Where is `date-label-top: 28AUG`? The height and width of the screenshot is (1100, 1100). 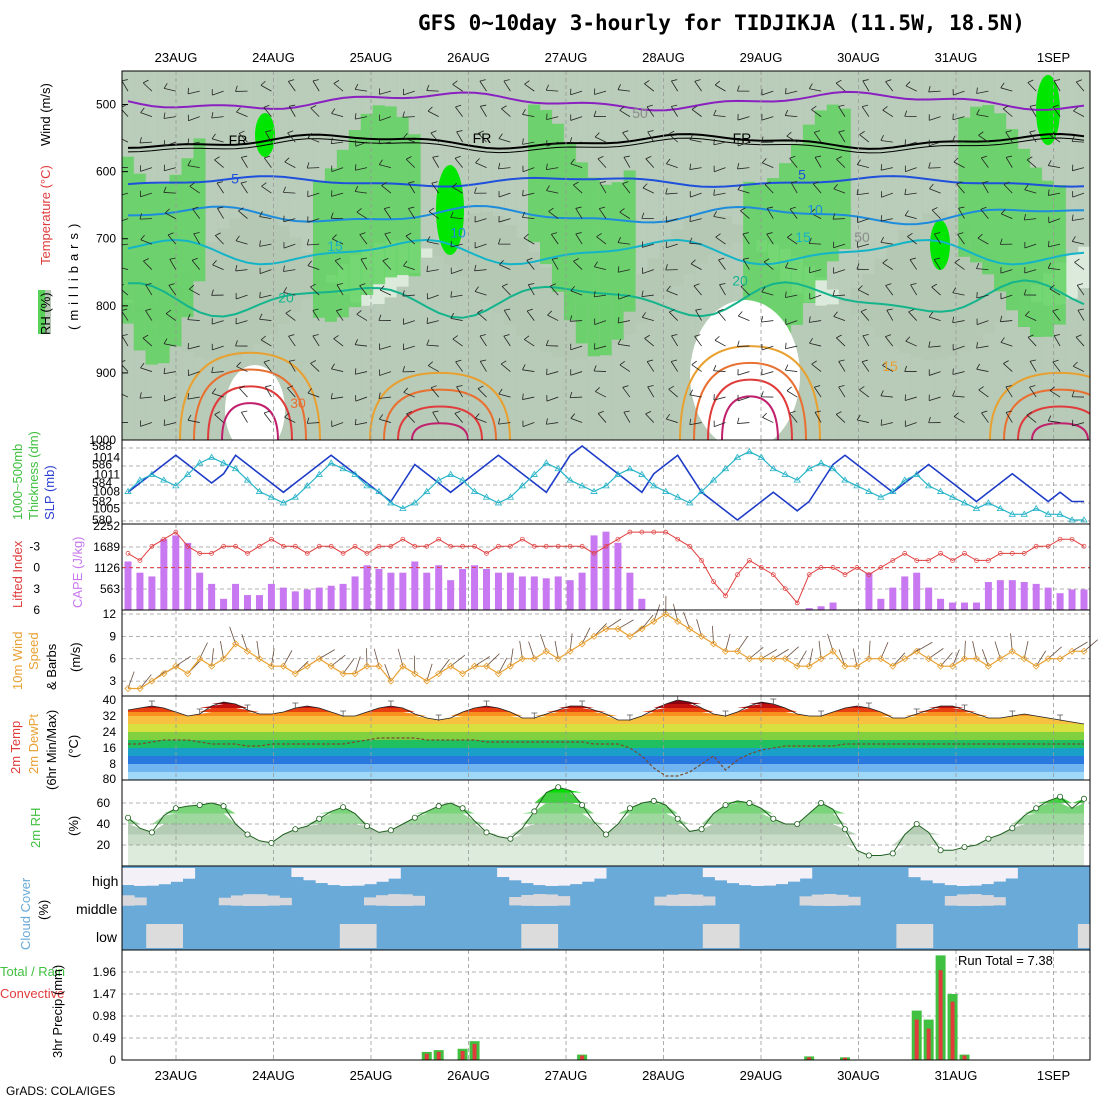
date-label-top: 28AUG is located at coordinates (663, 57).